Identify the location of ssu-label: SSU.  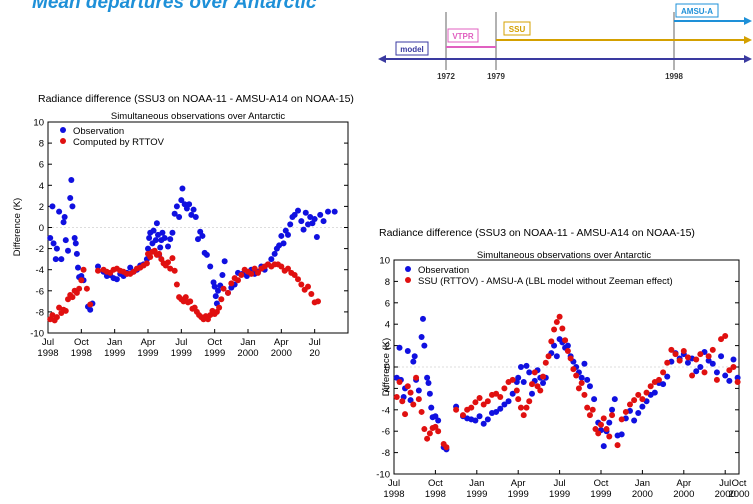
(517, 29).